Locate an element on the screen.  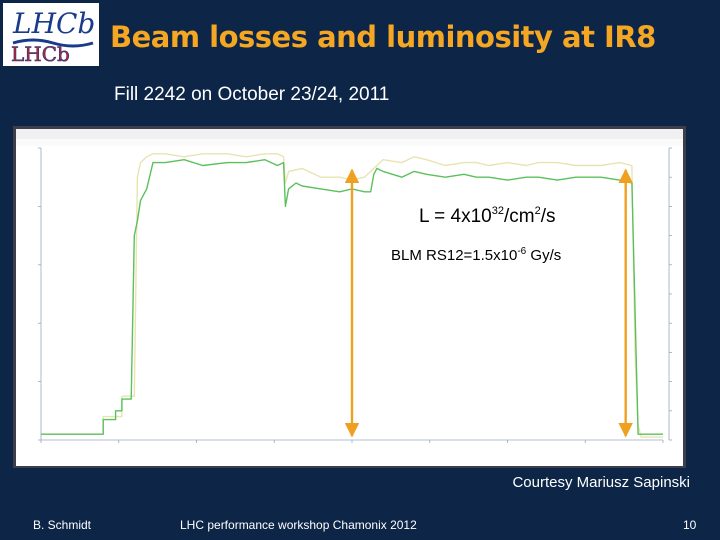
lhcb-logo-graphic: LHCb LHCb is located at coordinates (51, 34).